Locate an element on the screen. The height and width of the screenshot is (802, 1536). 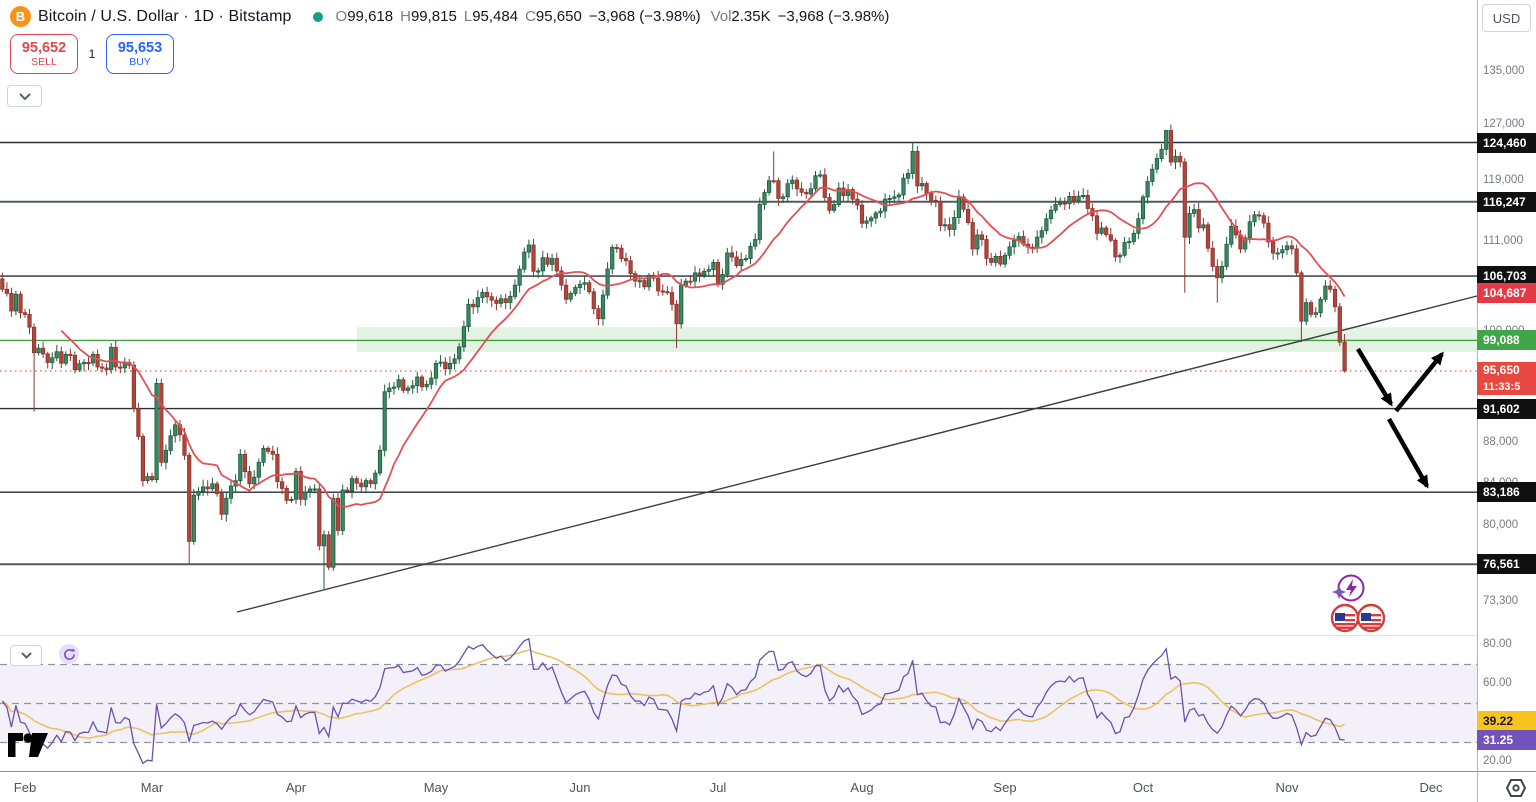
sell-price: 95,652 is located at coordinates (44, 47).